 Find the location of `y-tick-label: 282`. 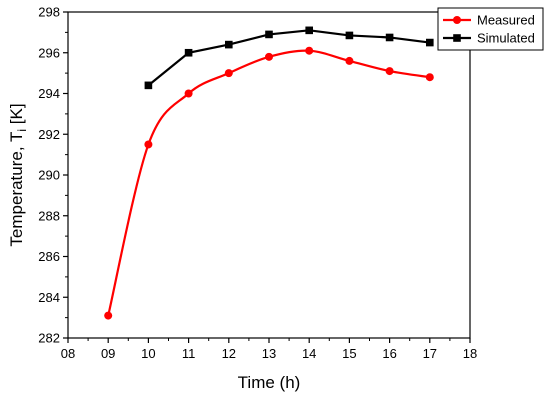

y-tick-label: 282 is located at coordinates (49, 338).